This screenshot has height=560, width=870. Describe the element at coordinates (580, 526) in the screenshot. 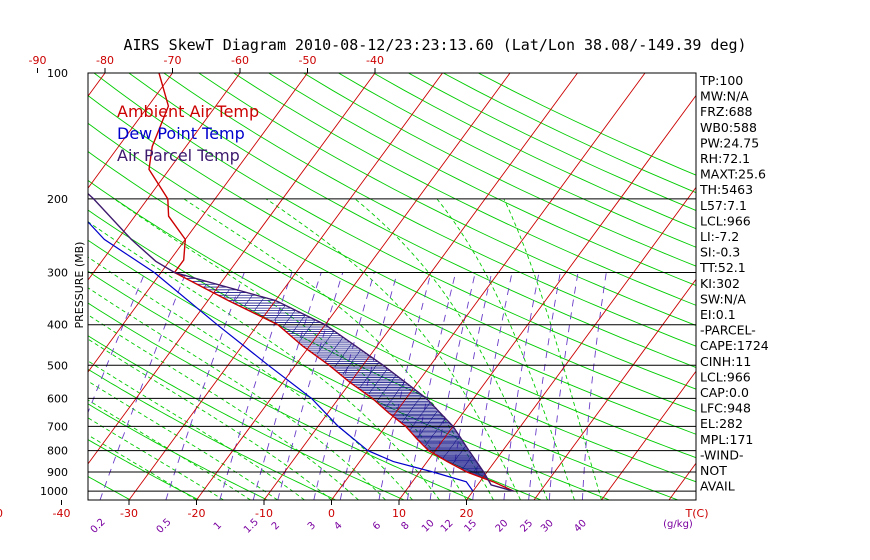

I see `mixing-ratio-label: 40` at that location.